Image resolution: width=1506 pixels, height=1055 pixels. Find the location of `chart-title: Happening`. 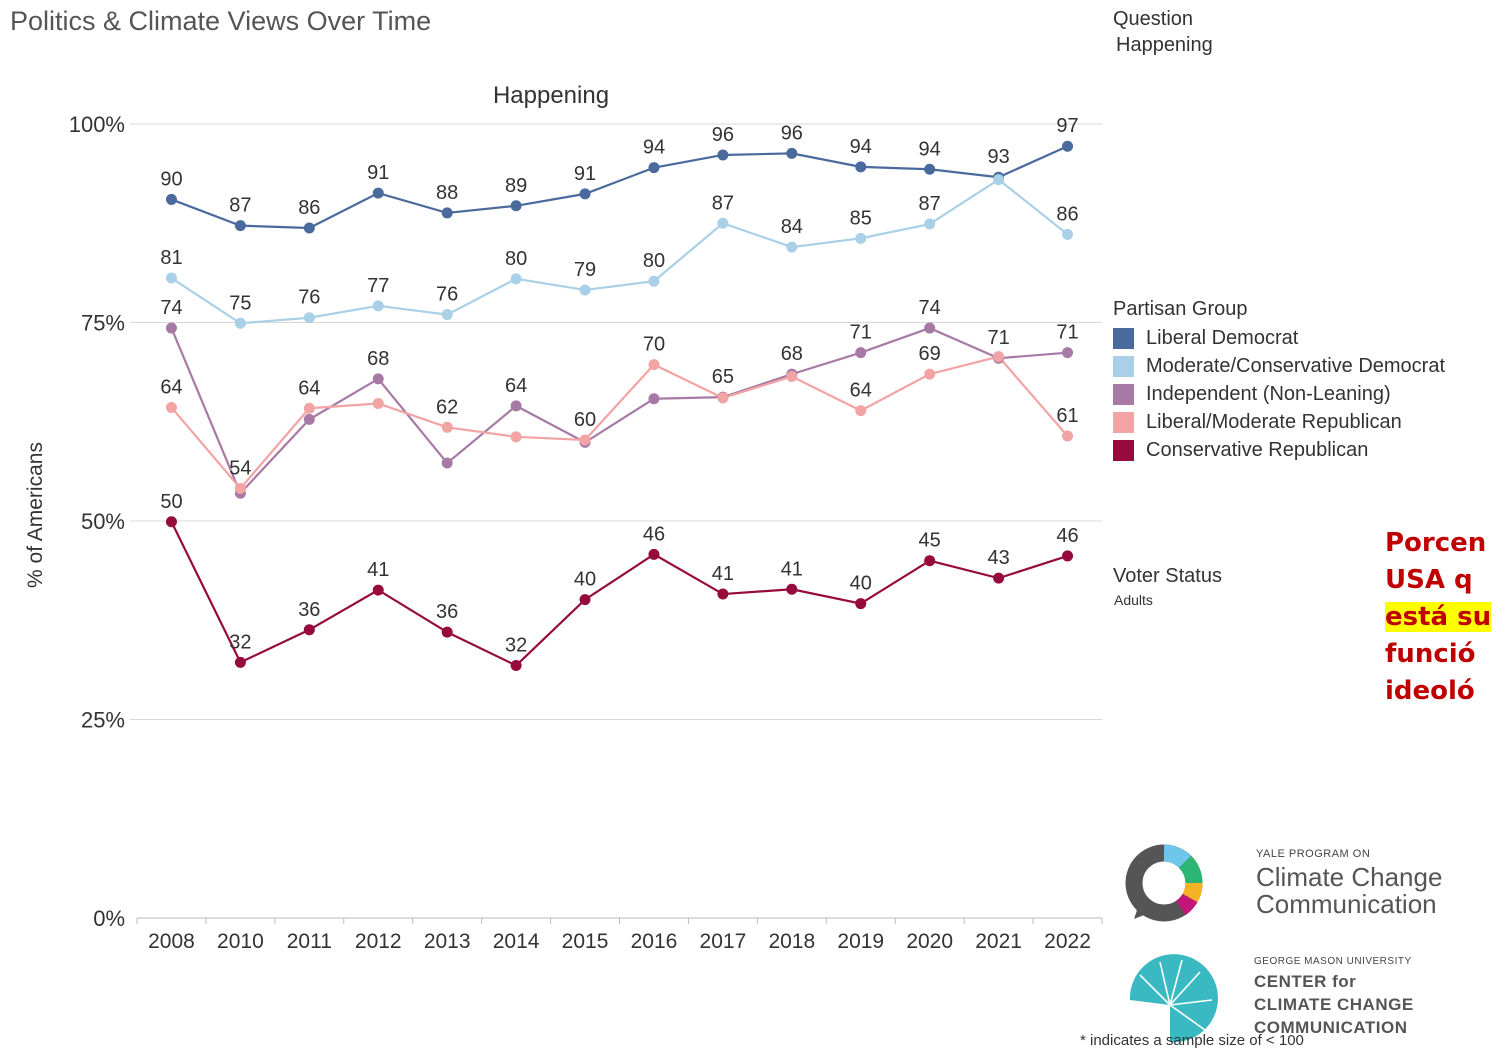

chart-title: Happening is located at coordinates (551, 95).